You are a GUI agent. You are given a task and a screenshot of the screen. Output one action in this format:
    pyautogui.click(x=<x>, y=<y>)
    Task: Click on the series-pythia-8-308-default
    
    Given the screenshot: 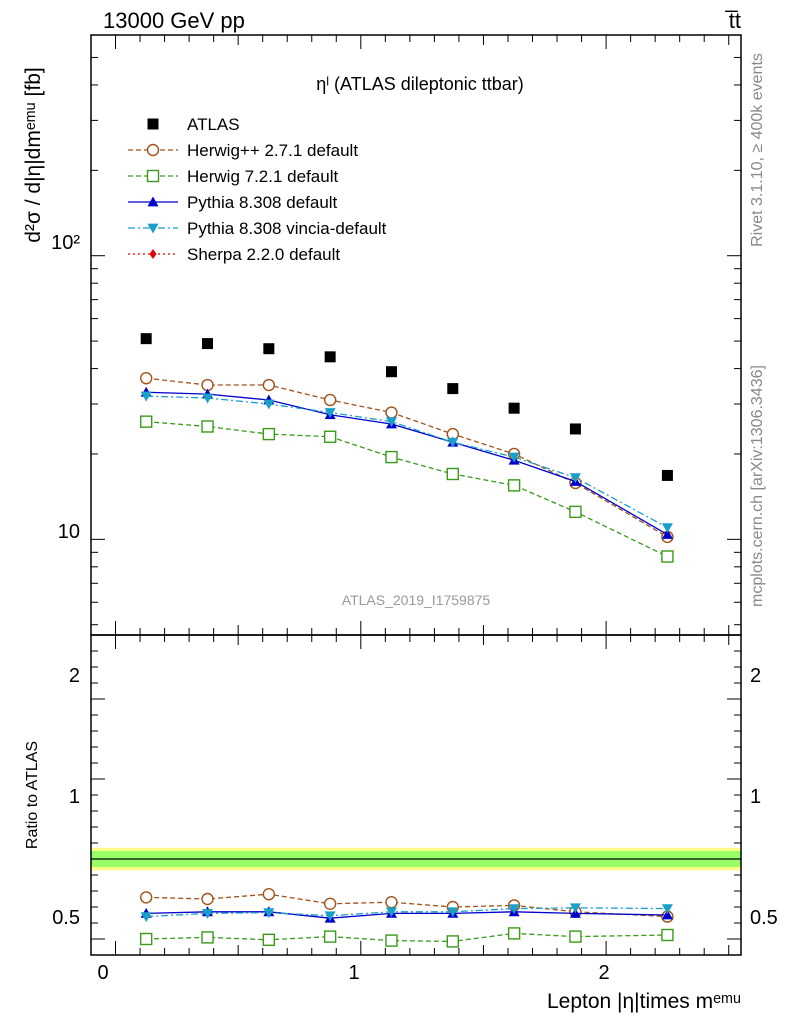 What is the action you would take?
    pyautogui.click(x=406, y=462)
    